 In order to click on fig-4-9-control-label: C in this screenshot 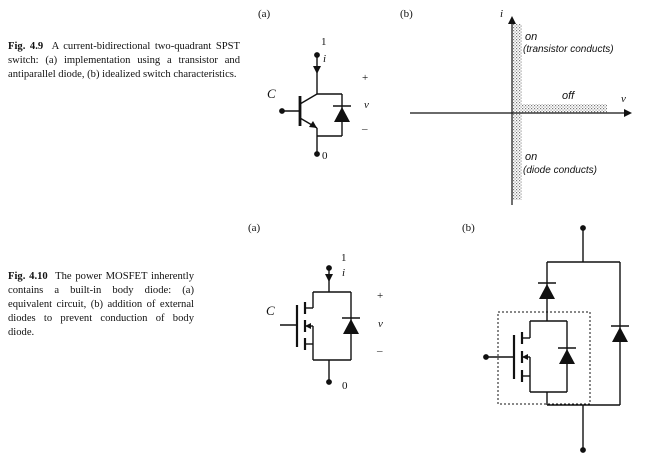, I will do `click(271, 93)`.